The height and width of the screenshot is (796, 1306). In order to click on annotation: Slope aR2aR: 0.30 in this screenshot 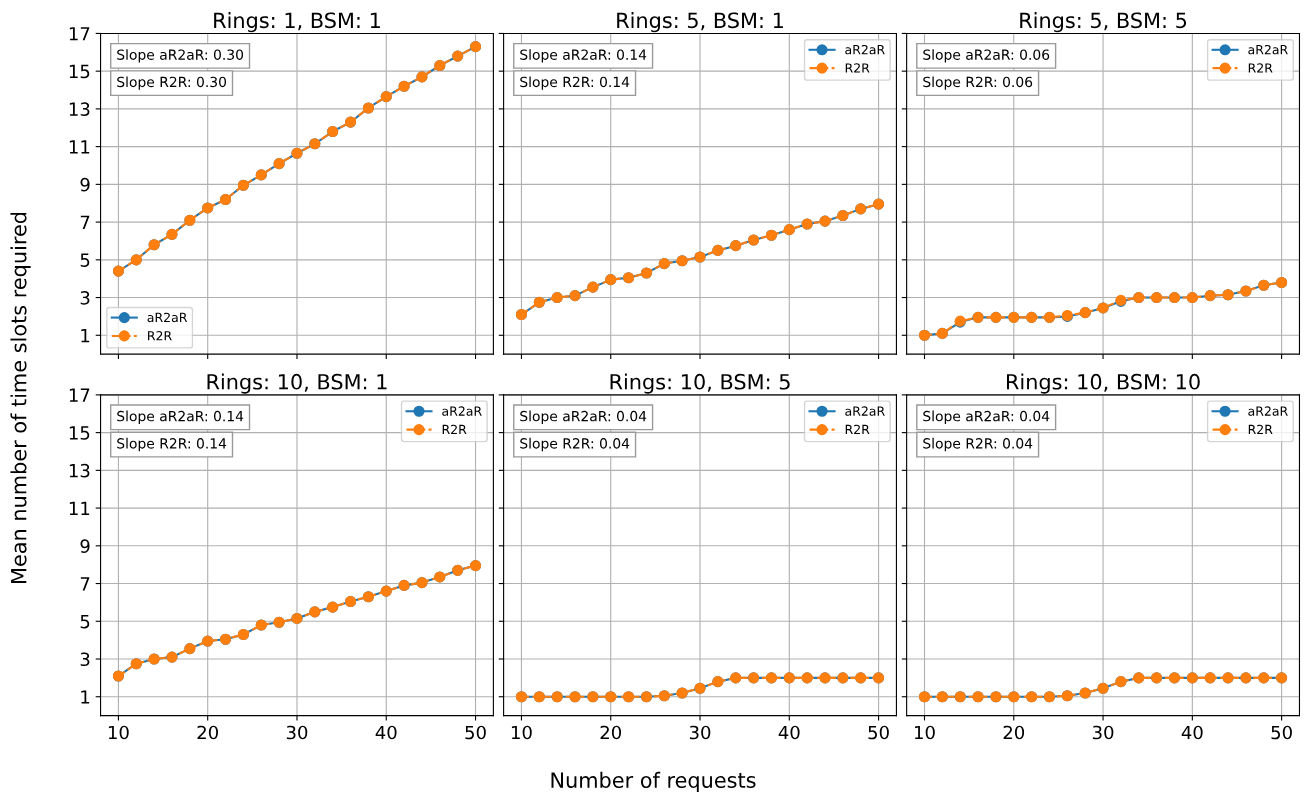, I will do `click(180, 56)`.